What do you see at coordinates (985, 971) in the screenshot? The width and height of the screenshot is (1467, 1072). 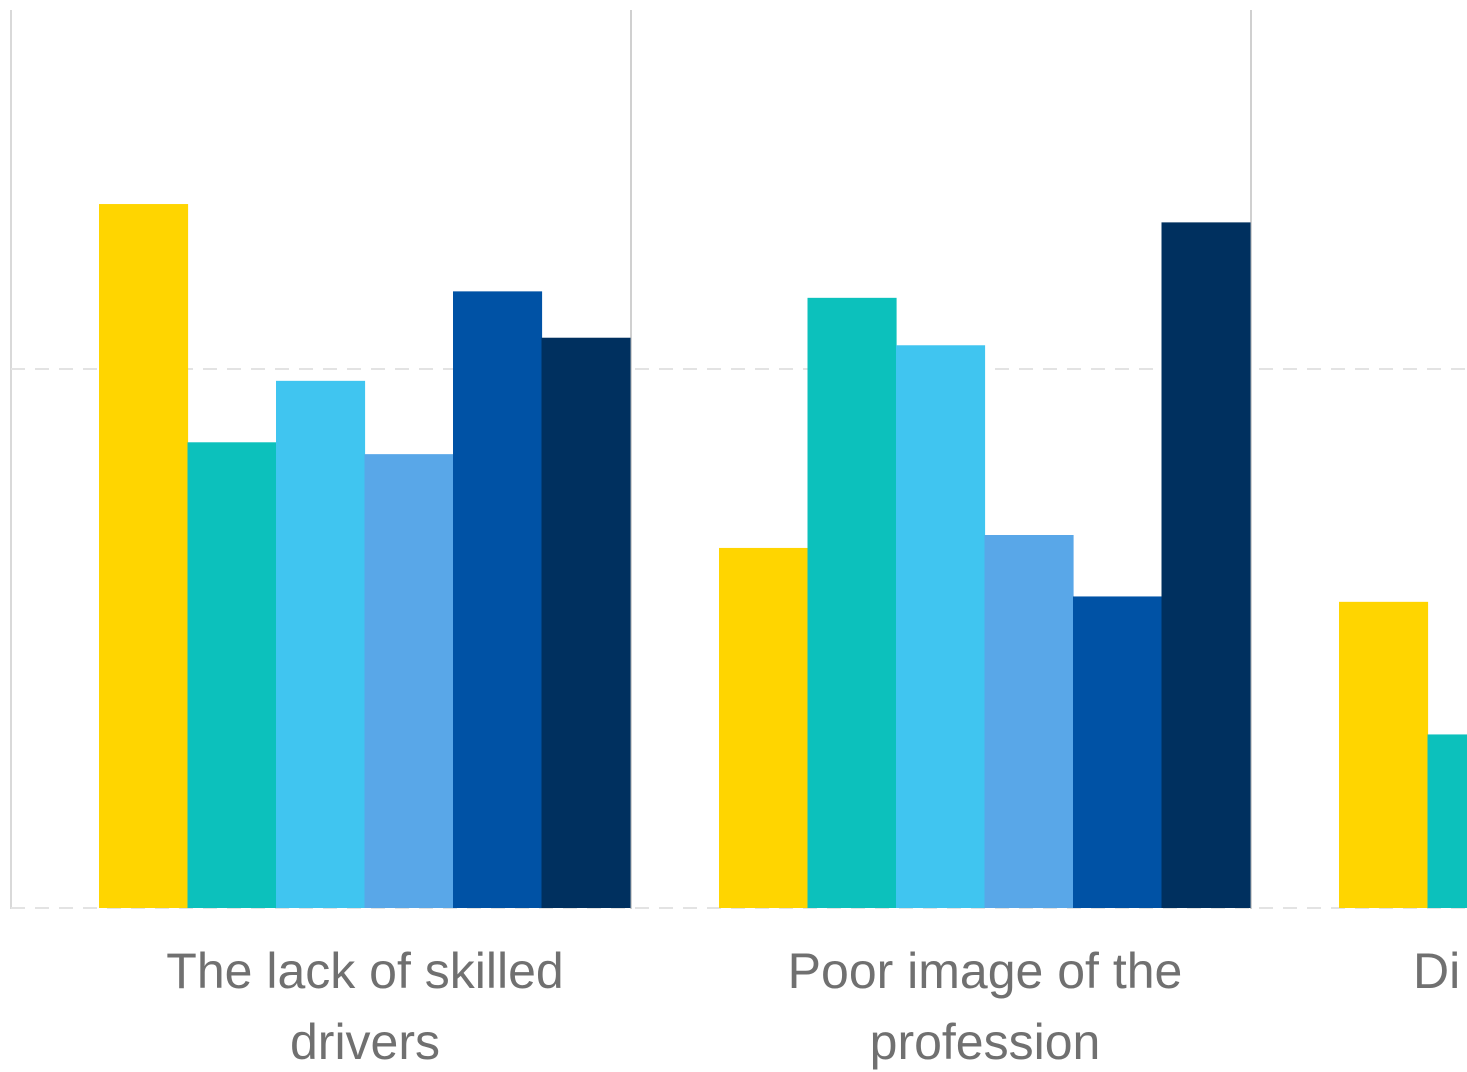 I see `category-label: Poor image of the` at bounding box center [985, 971].